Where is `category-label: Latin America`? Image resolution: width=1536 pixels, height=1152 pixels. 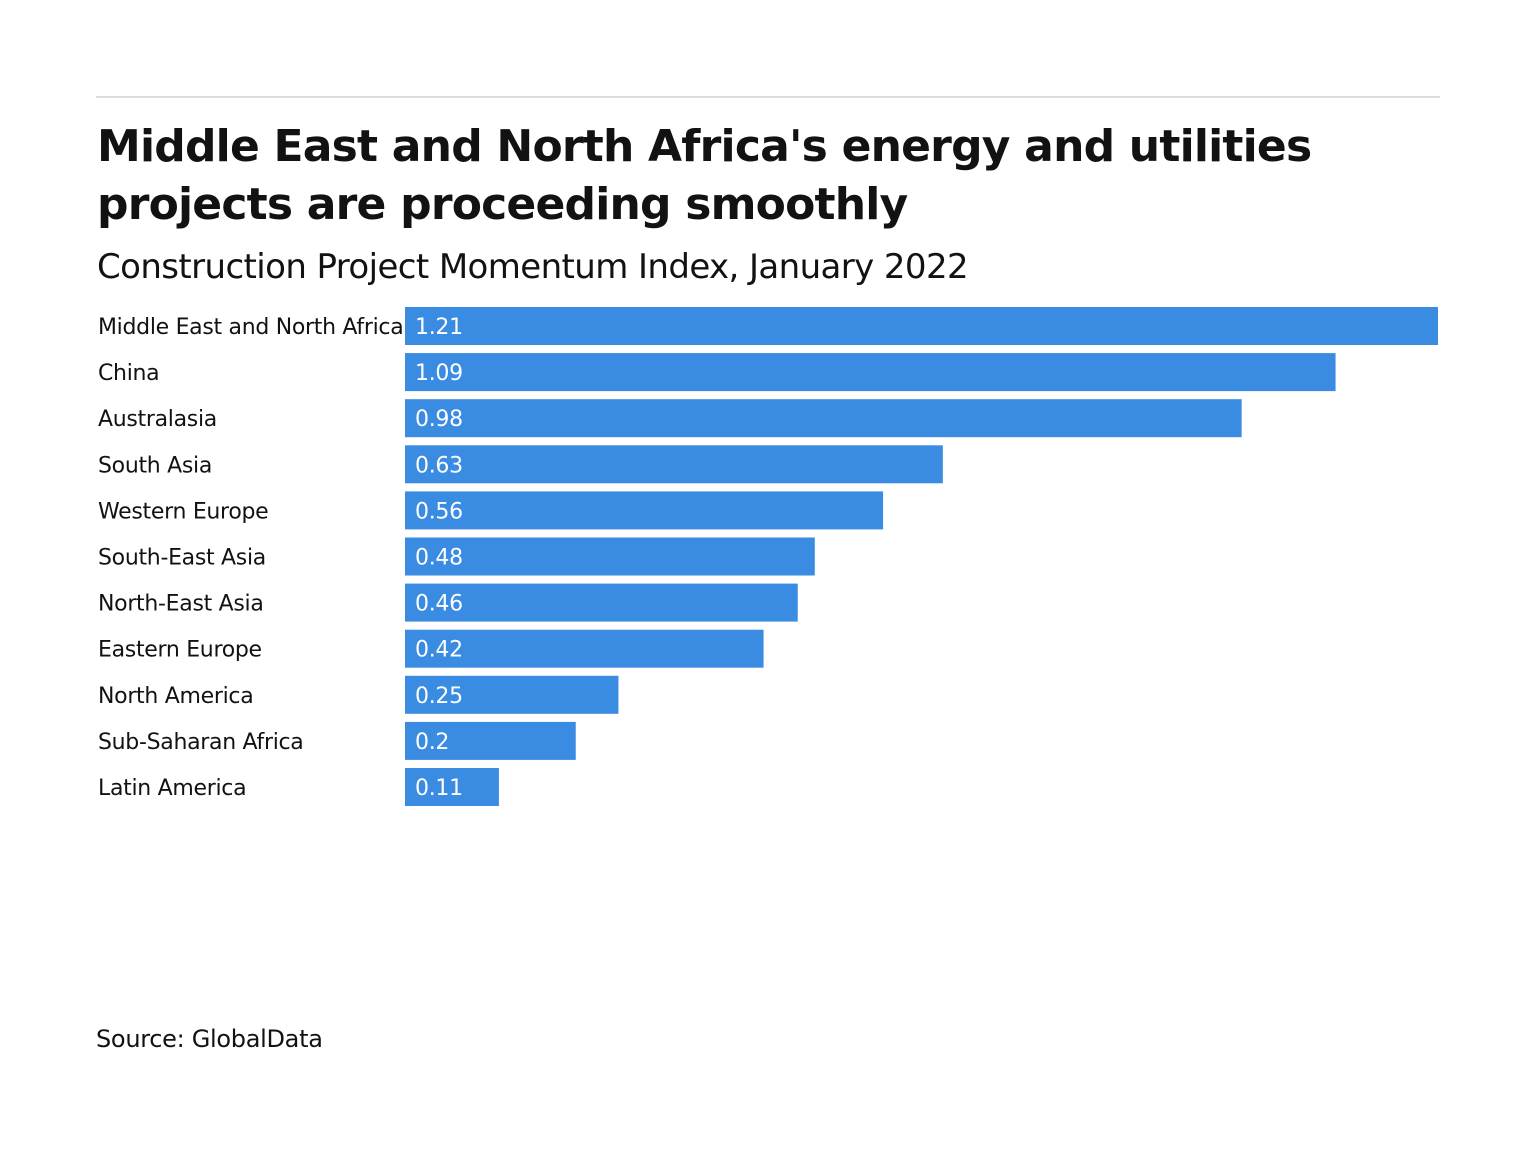 category-label: Latin America is located at coordinates (172, 788).